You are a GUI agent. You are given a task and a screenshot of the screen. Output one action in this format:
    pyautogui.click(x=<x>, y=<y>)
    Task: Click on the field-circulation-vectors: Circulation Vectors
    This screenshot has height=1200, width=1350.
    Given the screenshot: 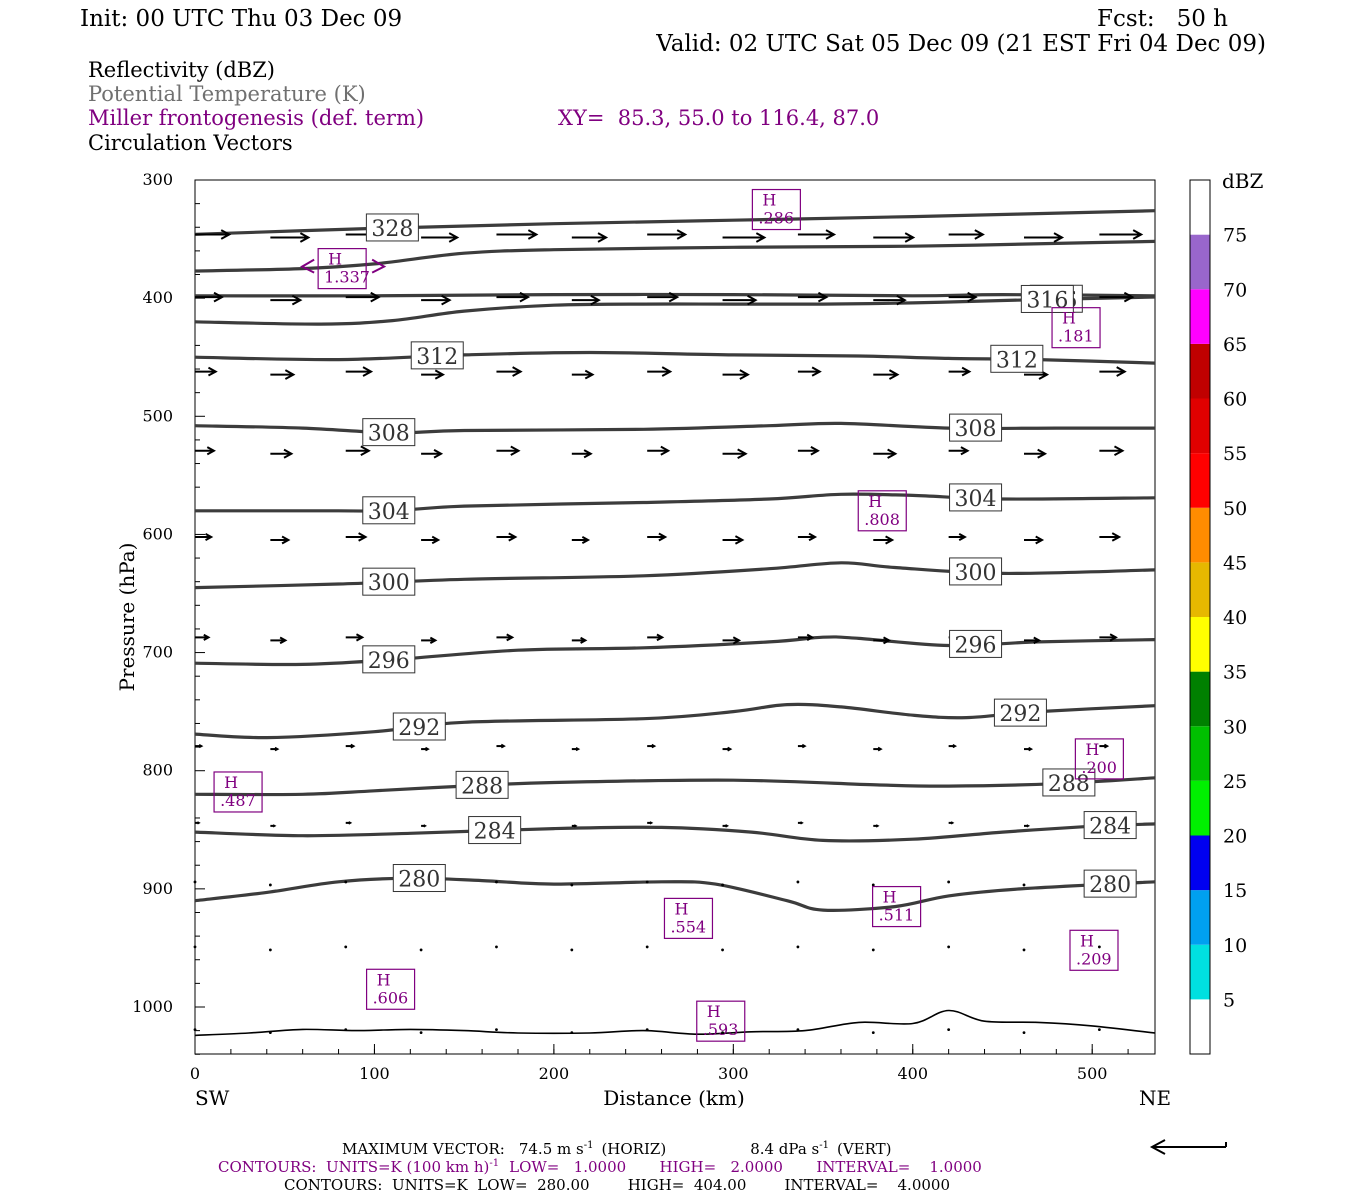 What is the action you would take?
    pyautogui.click(x=190, y=143)
    